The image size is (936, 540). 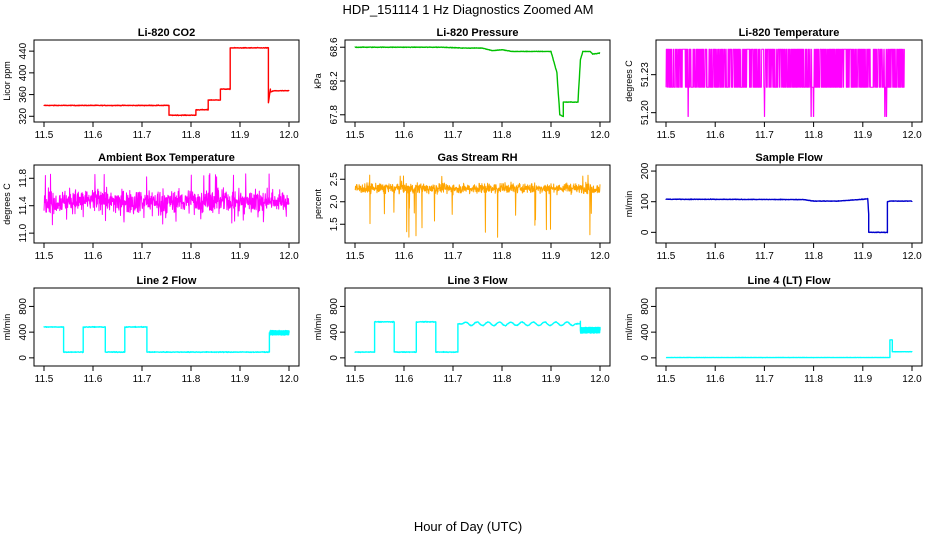 What do you see at coordinates (645, 112) in the screenshot?
I see `y-tick-label: 51.20` at bounding box center [645, 112].